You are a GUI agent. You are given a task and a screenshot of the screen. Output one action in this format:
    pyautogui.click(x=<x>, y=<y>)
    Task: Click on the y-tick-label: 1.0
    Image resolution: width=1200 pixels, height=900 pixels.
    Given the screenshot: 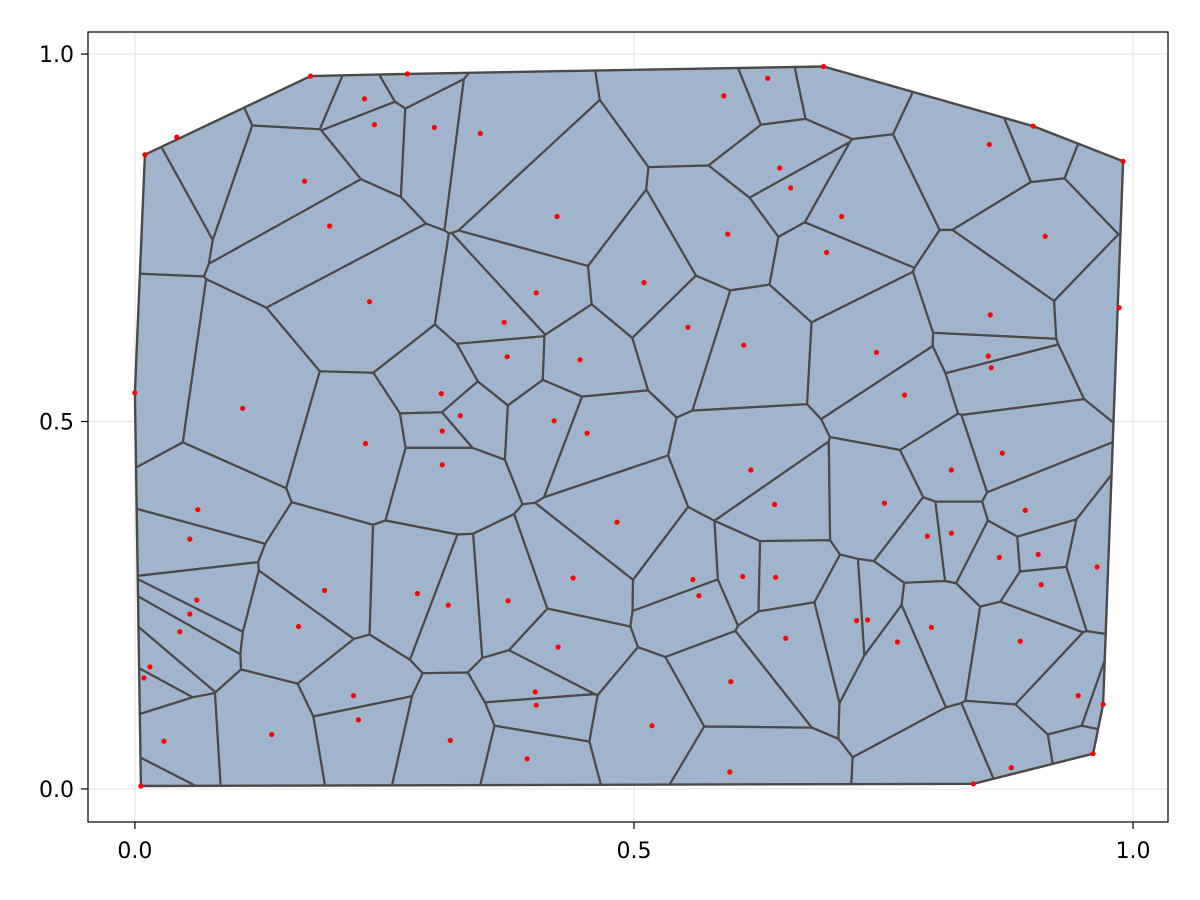 What is the action you would take?
    pyautogui.click(x=56, y=55)
    